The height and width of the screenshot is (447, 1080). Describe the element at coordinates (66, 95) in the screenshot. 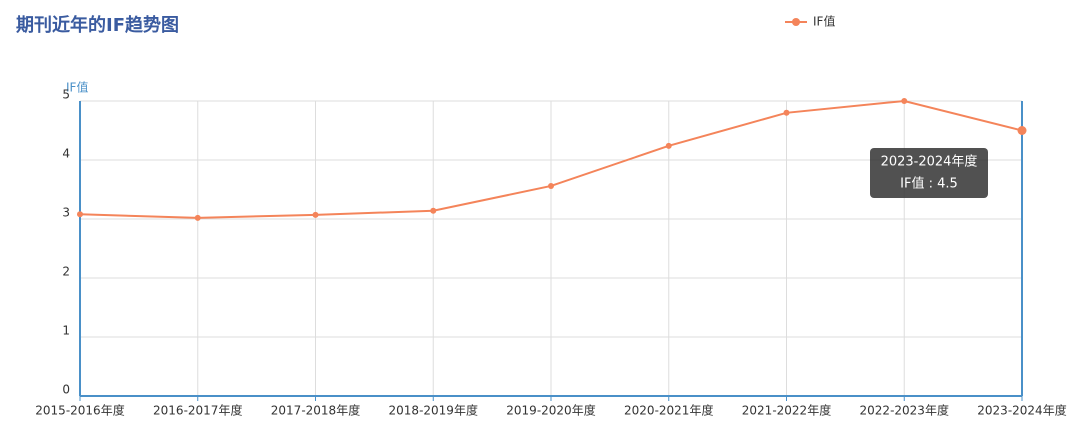

I see `y-tick-label: 5` at that location.